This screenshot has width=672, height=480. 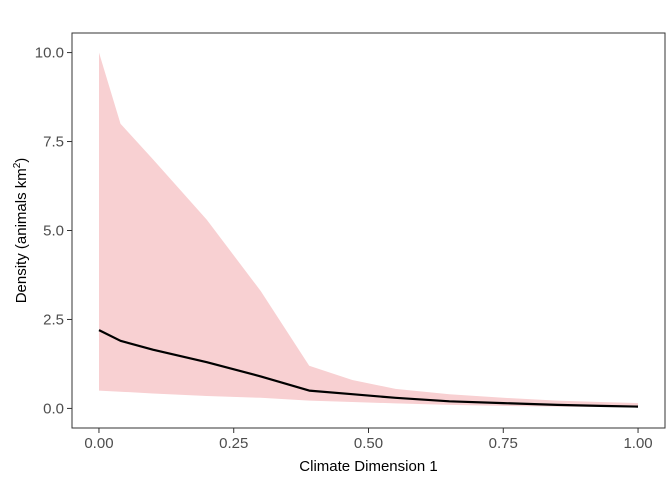 What do you see at coordinates (49, 53) in the screenshot?
I see `y-tick-label: 10.0` at bounding box center [49, 53].